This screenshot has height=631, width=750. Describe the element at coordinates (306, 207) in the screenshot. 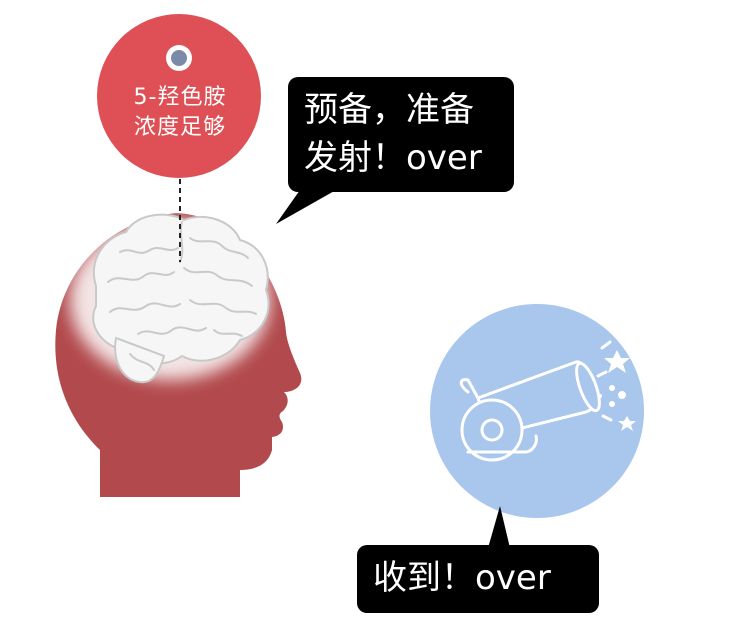

I see `bubble-top-tail` at that location.